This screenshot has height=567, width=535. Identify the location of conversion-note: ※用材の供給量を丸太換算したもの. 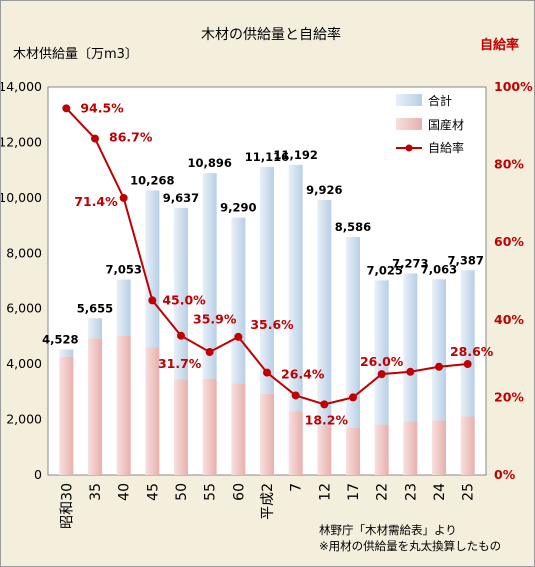
(410, 546).